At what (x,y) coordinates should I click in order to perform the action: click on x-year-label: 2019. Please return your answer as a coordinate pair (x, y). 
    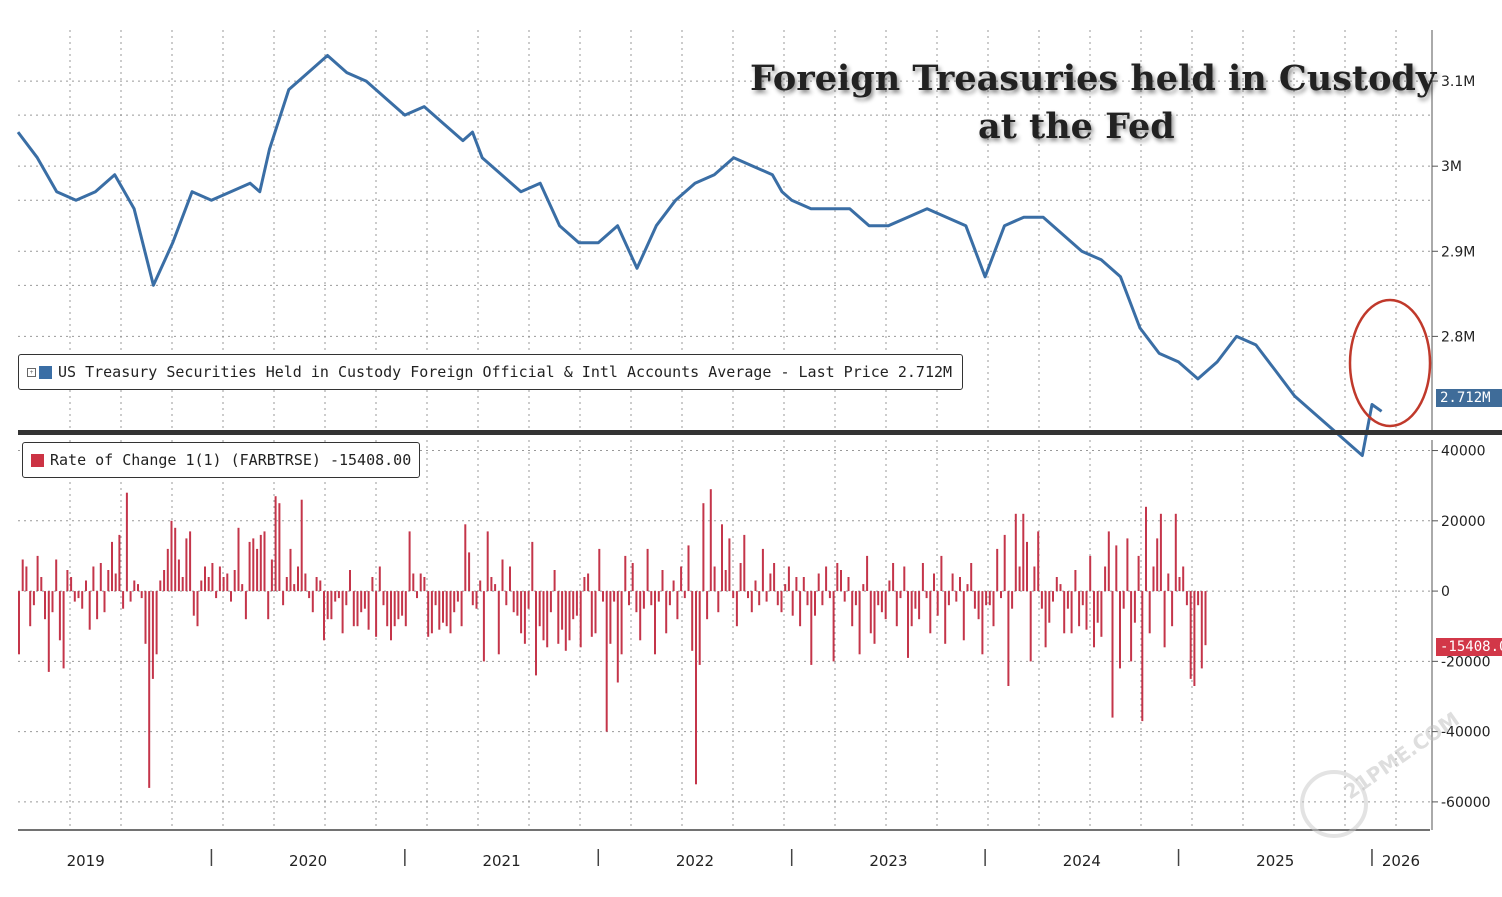
    Looking at the image, I should click on (86, 861).